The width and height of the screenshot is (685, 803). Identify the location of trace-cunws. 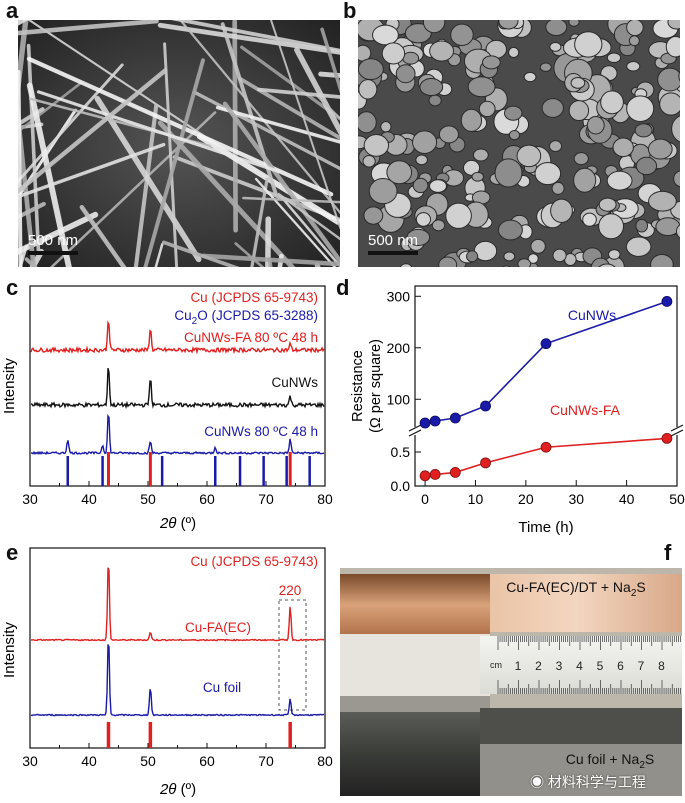
(177, 389).